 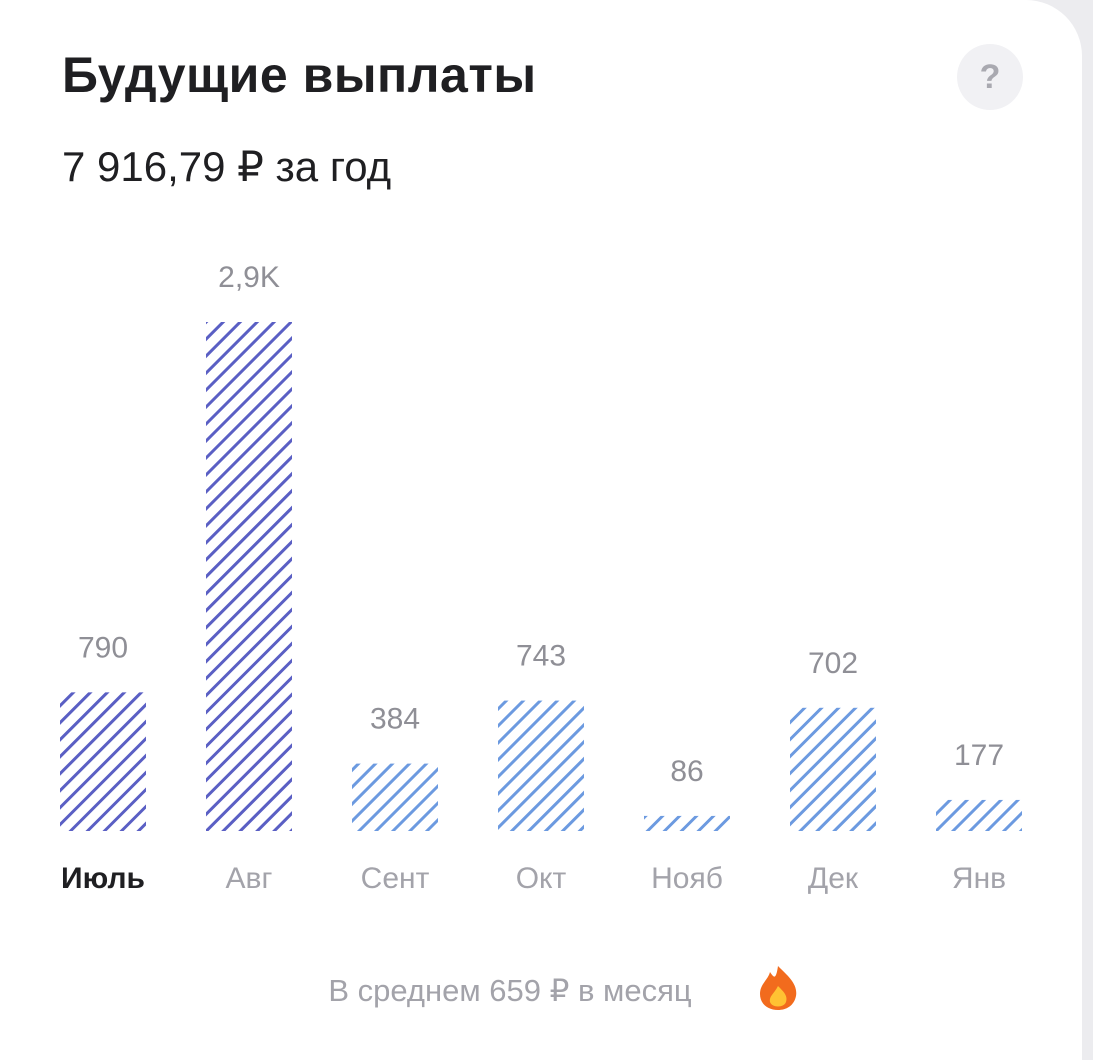 What do you see at coordinates (299, 75) in the screenshot?
I see `title: Будущие выплаты` at bounding box center [299, 75].